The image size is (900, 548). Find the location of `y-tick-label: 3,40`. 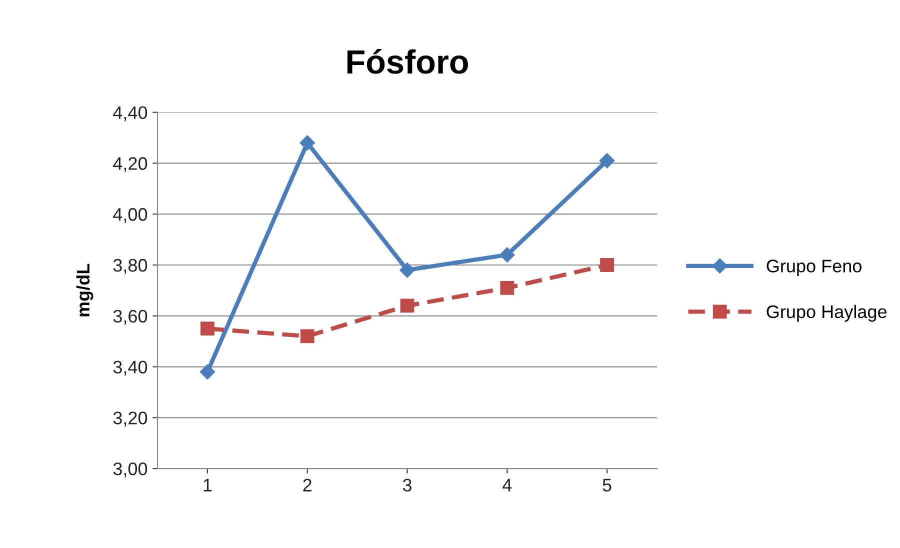

y-tick-label: 3,40 is located at coordinates (130, 368).